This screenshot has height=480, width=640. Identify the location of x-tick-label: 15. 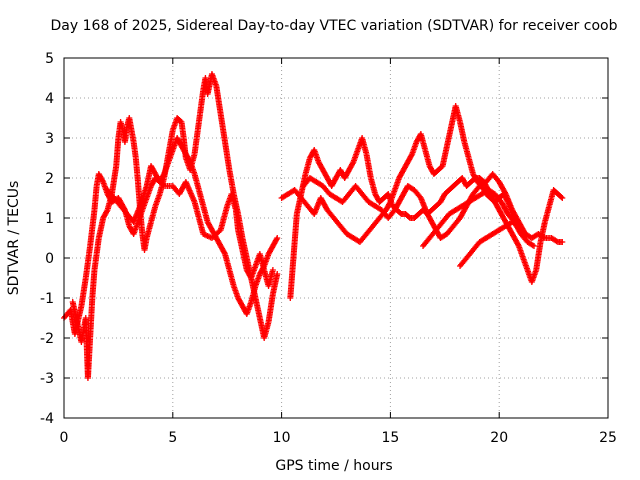
(390, 438).